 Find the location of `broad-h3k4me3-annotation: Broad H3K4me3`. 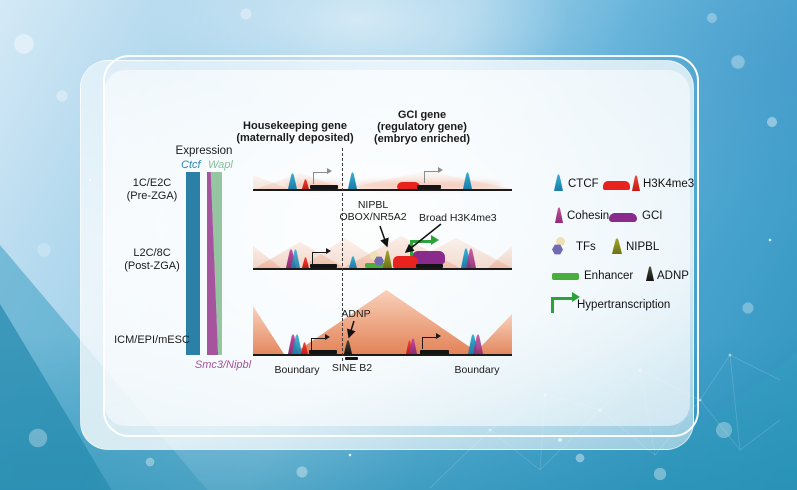

broad-h3k4me3-annotation: Broad H3K4me3 is located at coordinates (458, 218).